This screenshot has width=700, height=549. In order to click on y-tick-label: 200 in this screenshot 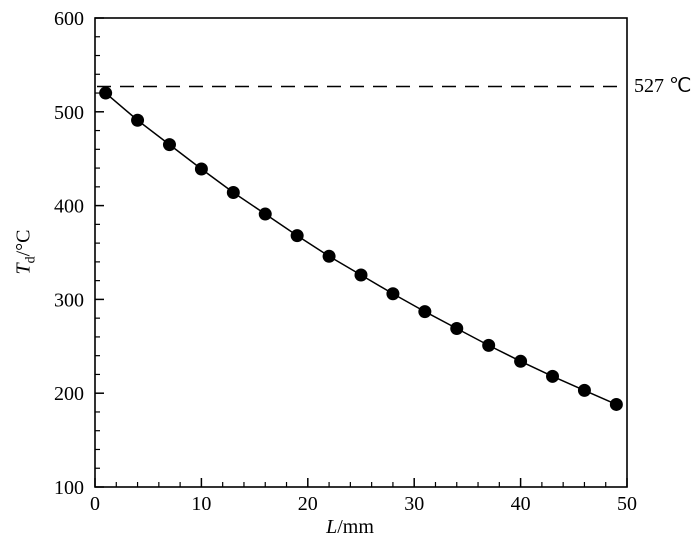, I will do `click(69, 394)`.